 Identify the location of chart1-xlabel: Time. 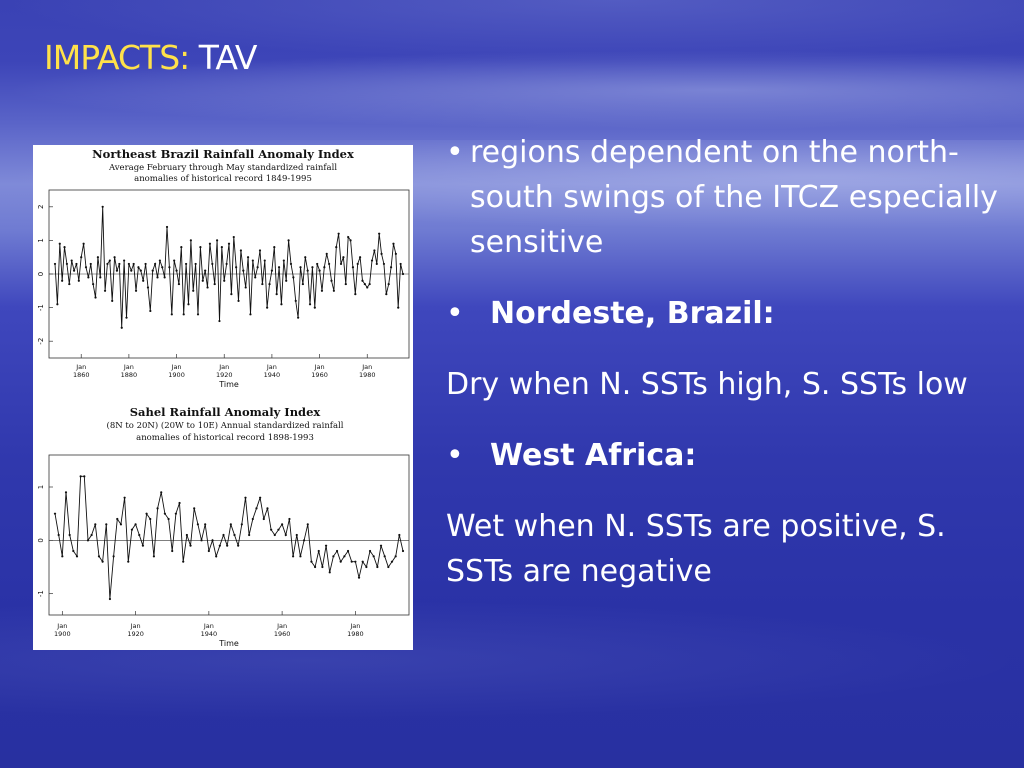
(228, 384).